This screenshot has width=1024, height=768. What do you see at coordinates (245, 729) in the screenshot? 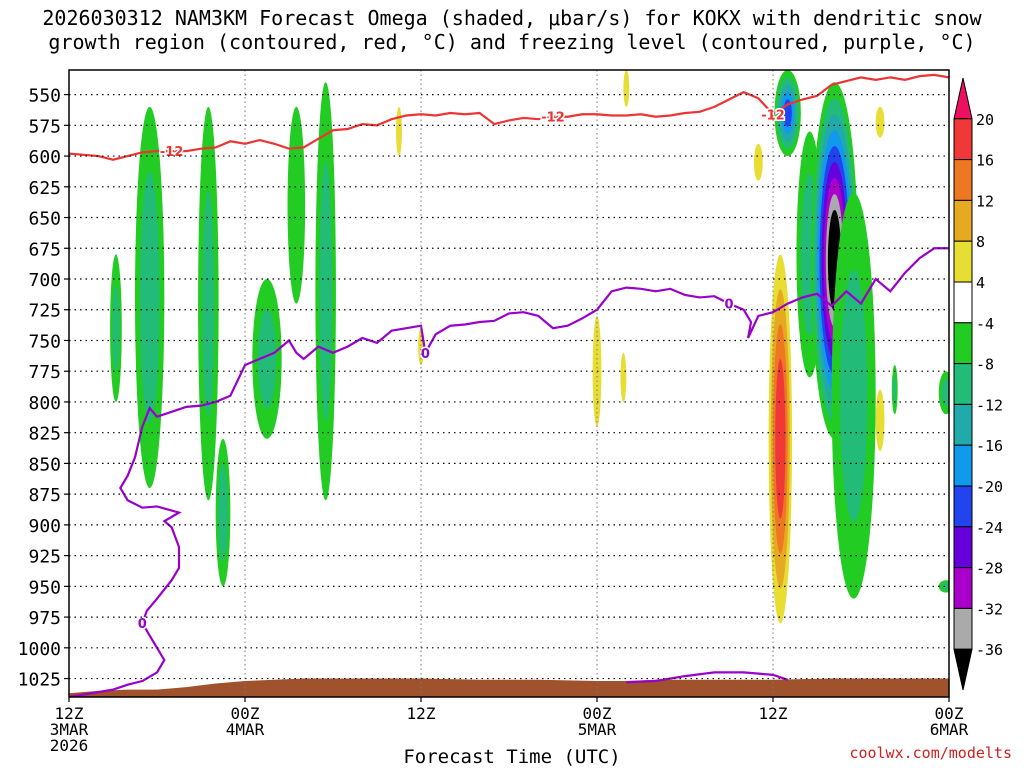
I see `x-tick-label: 4MAR` at bounding box center [245, 729].